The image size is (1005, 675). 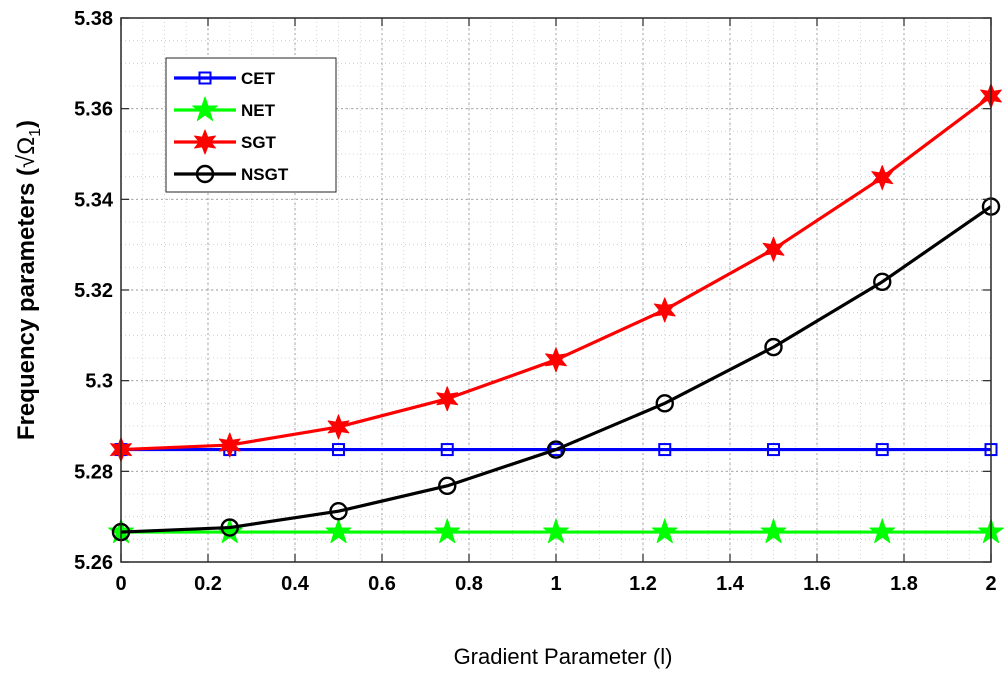 I want to click on x-tick-label: 1.6, so click(x=817, y=584).